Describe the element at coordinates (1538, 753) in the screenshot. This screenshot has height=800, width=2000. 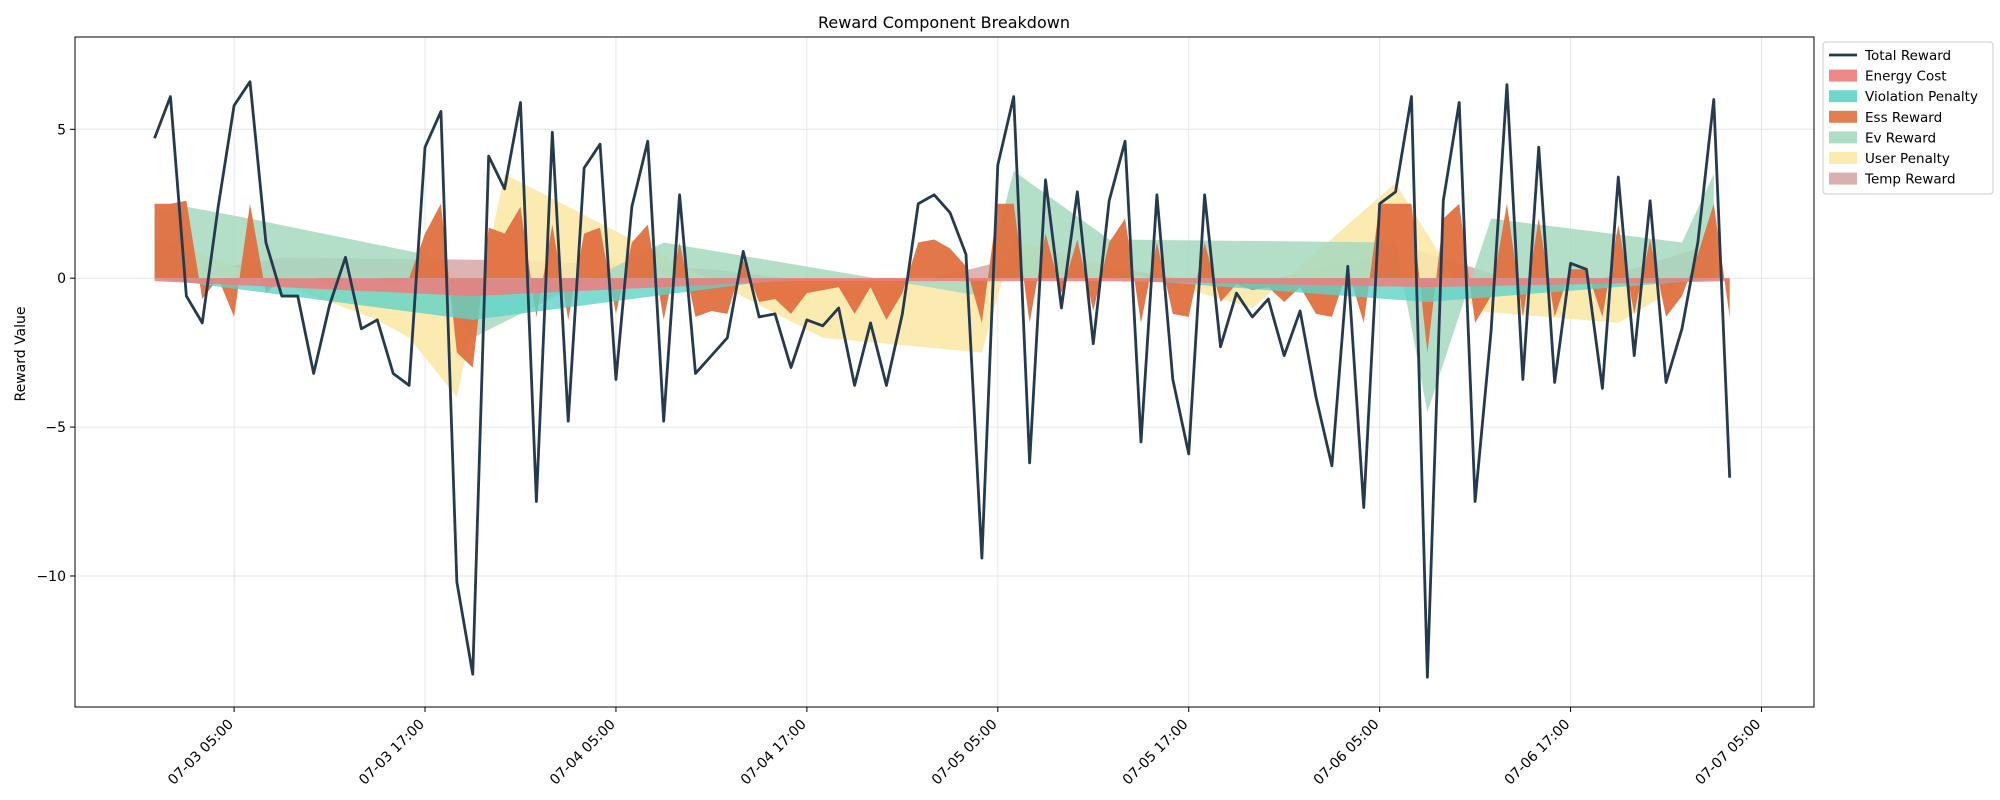
I see `x-tick-label: 07-06 17:00` at that location.